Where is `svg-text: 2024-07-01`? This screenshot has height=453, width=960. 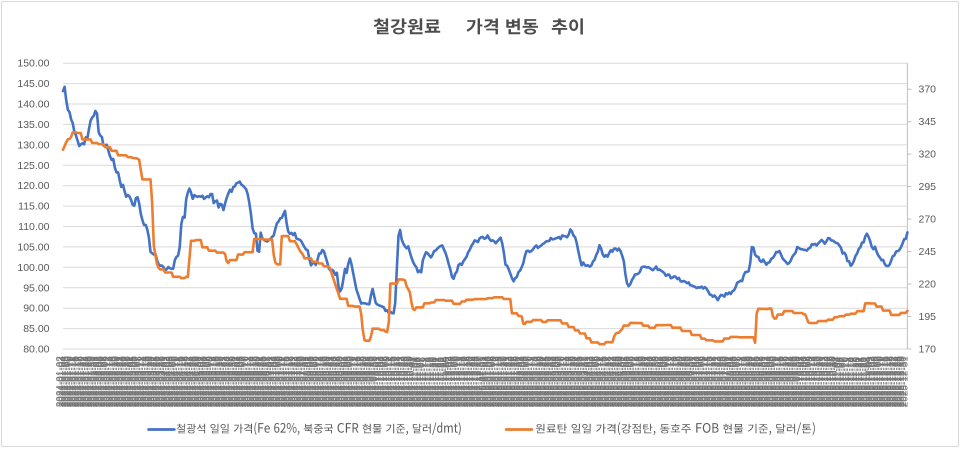 svg-text: 2024-07-01 is located at coordinates (269, 382).